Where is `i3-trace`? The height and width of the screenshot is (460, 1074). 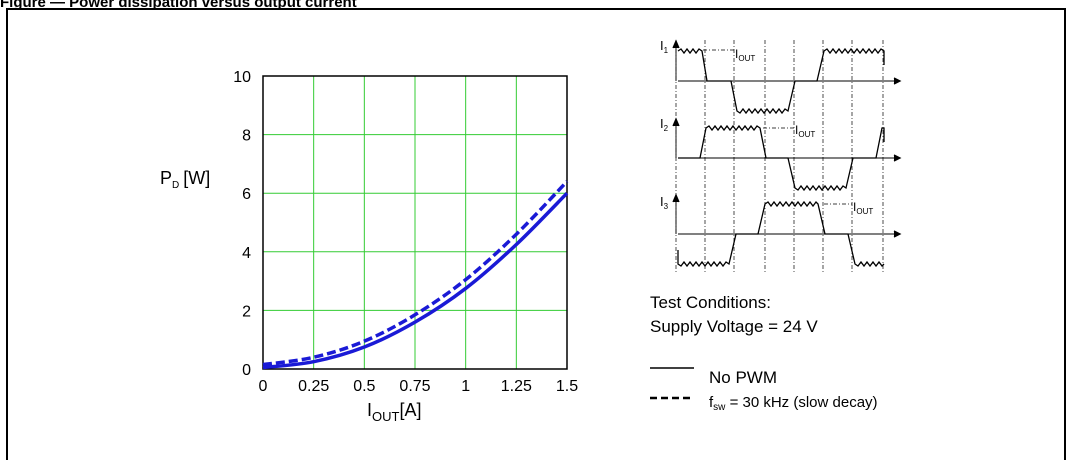
i3-trace is located at coordinates (781, 234).